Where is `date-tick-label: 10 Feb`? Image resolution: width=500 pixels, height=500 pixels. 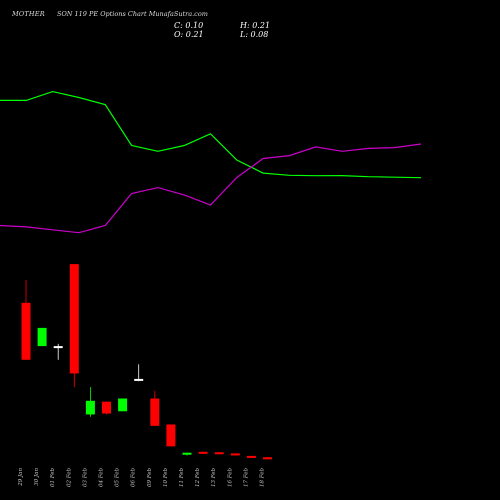
date-tick-label: 10 Feb is located at coordinates (166, 478).